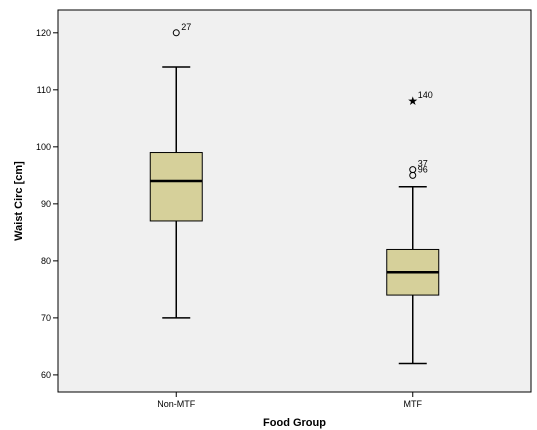 Image resolution: width=537 pixels, height=430 pixels. Describe the element at coordinates (412, 101) in the screenshot. I see `outlier-star: ★` at that location.